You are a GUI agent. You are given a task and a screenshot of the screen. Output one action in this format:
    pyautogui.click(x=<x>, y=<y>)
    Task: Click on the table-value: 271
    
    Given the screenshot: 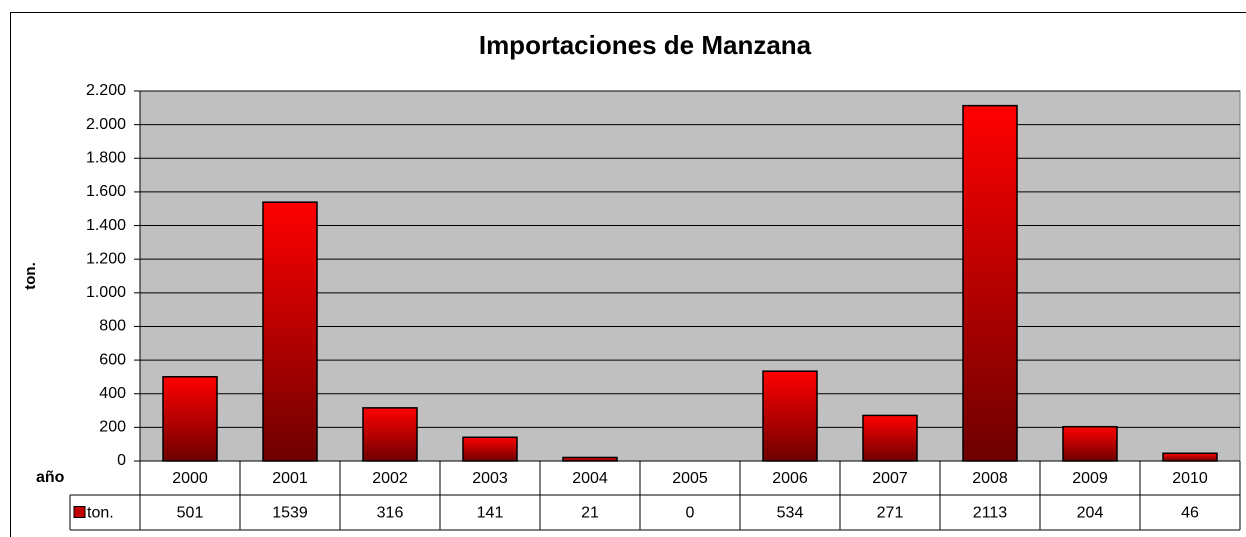 What is the action you would take?
    pyautogui.click(x=890, y=513)
    